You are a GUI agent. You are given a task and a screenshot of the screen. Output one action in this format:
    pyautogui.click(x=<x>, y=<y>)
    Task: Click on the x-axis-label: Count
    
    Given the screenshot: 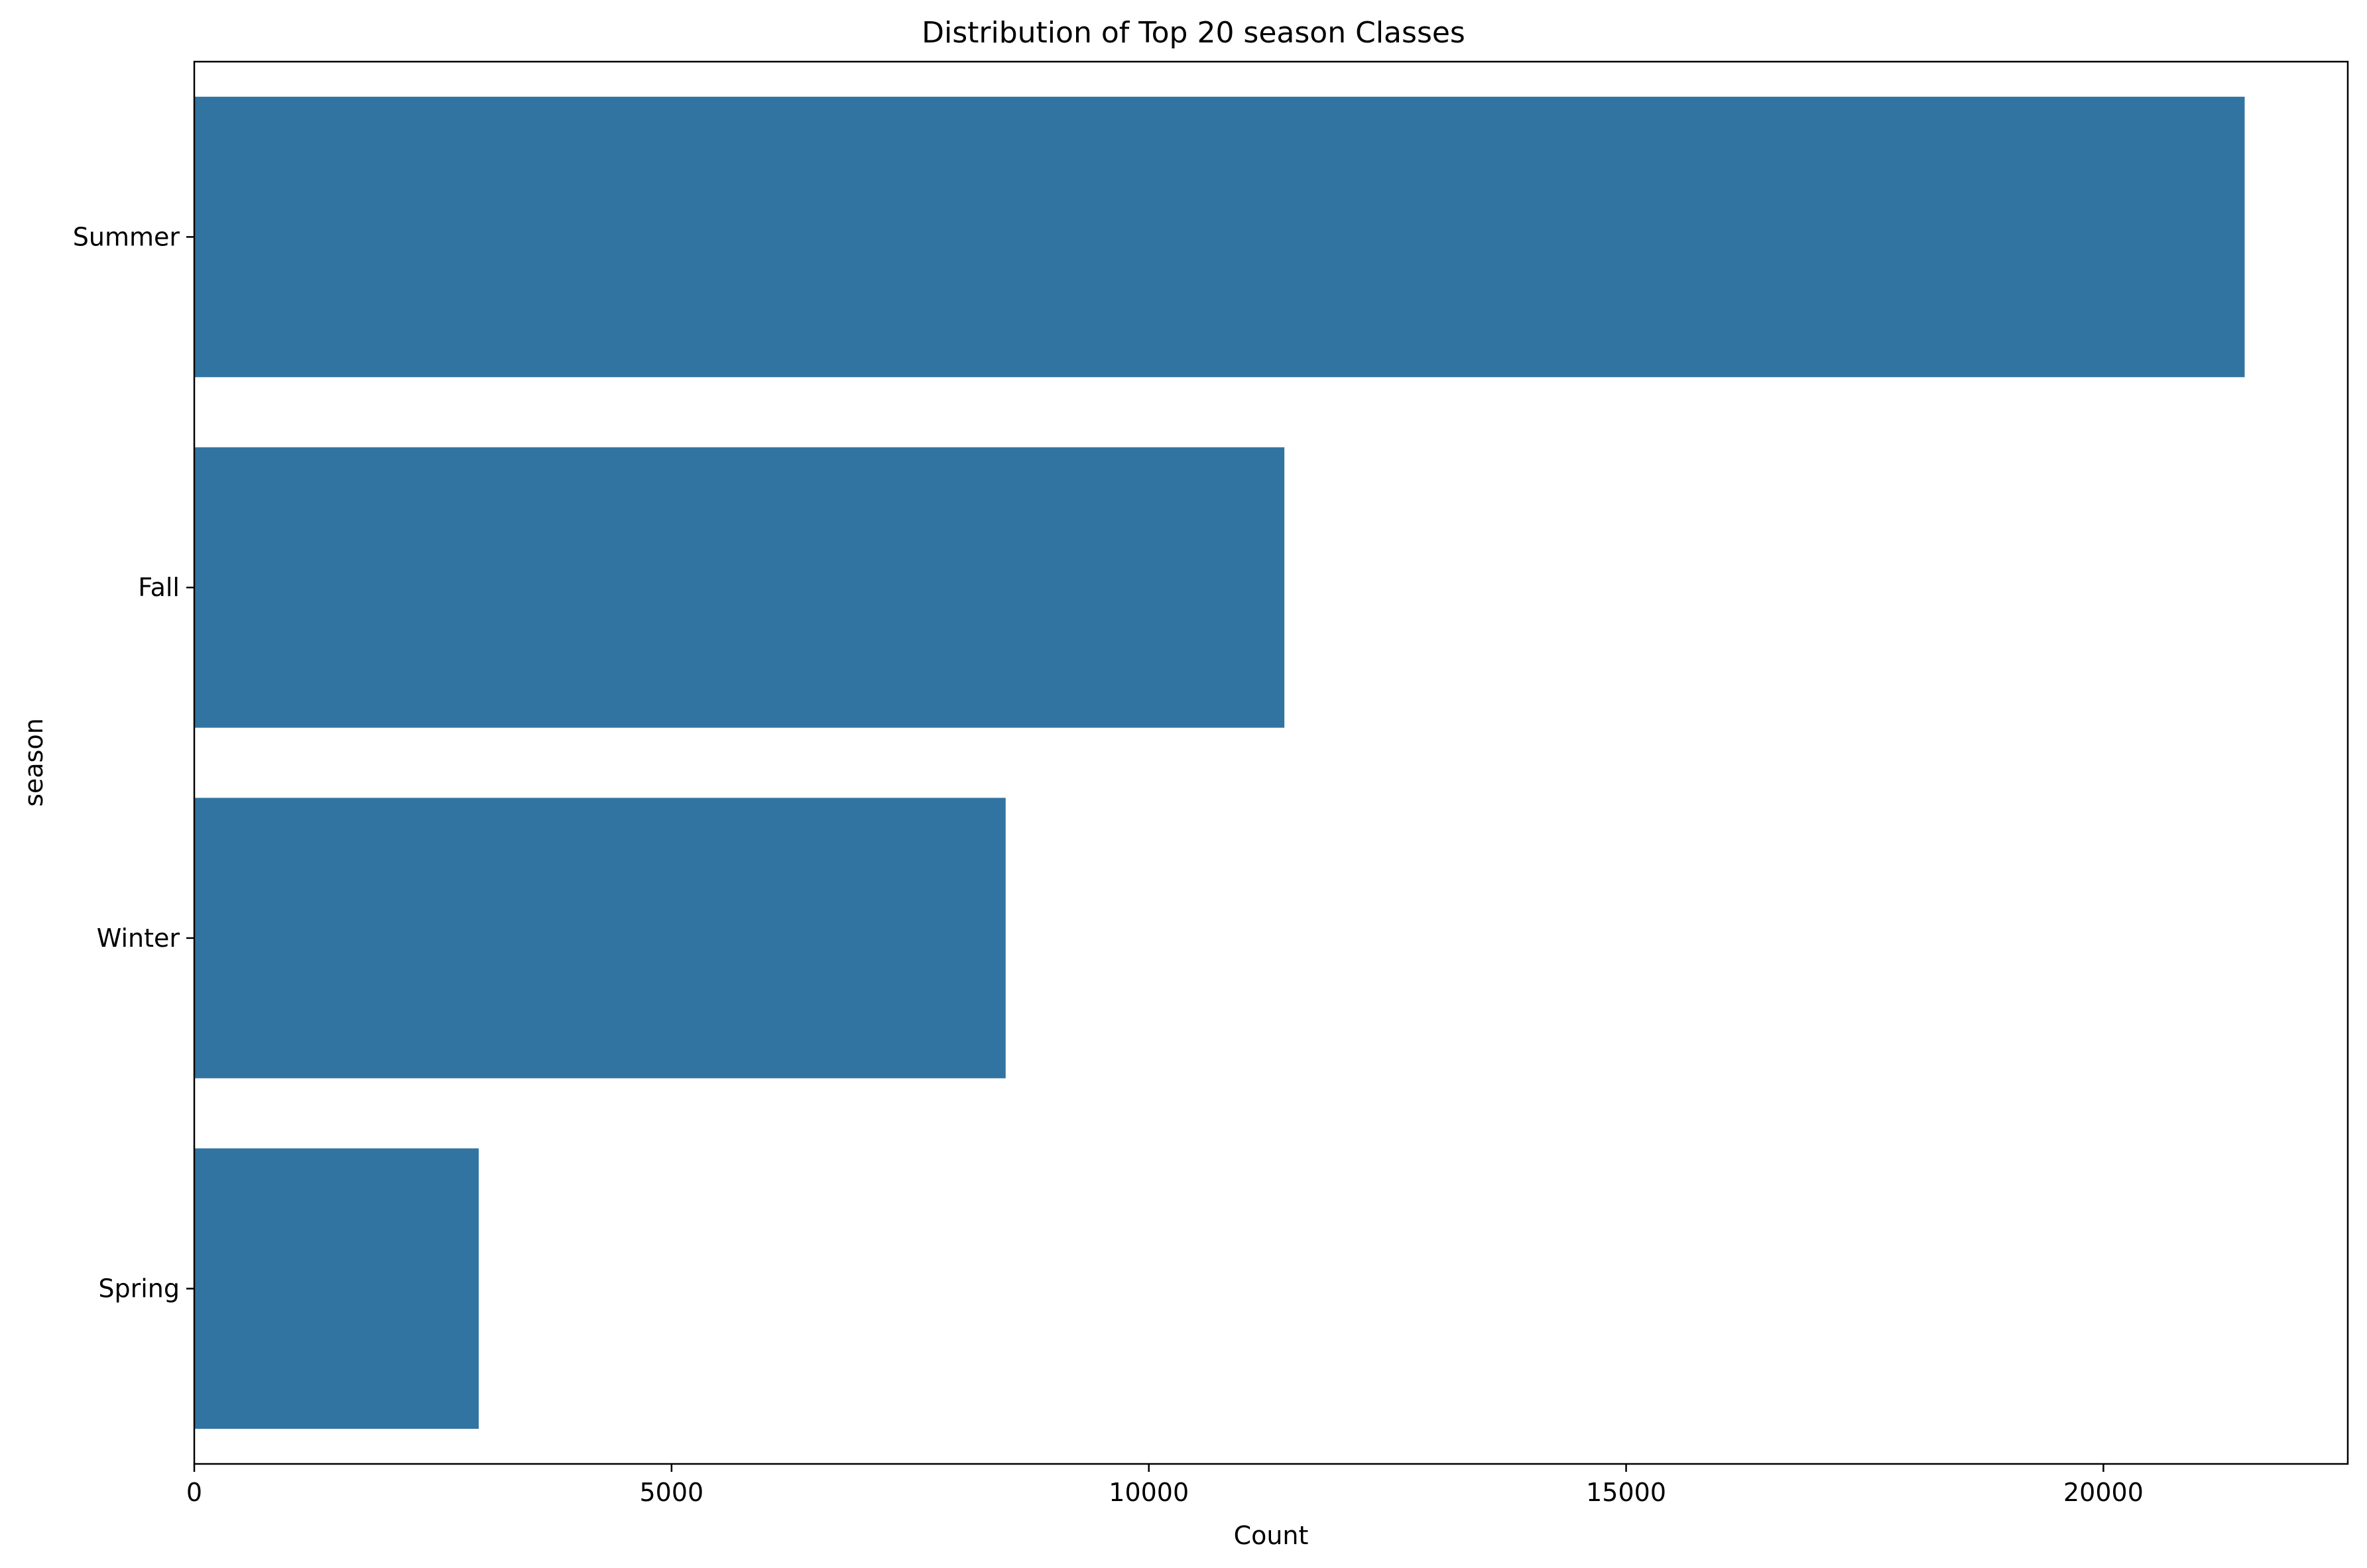 What is the action you would take?
    pyautogui.click(x=1271, y=1535)
    